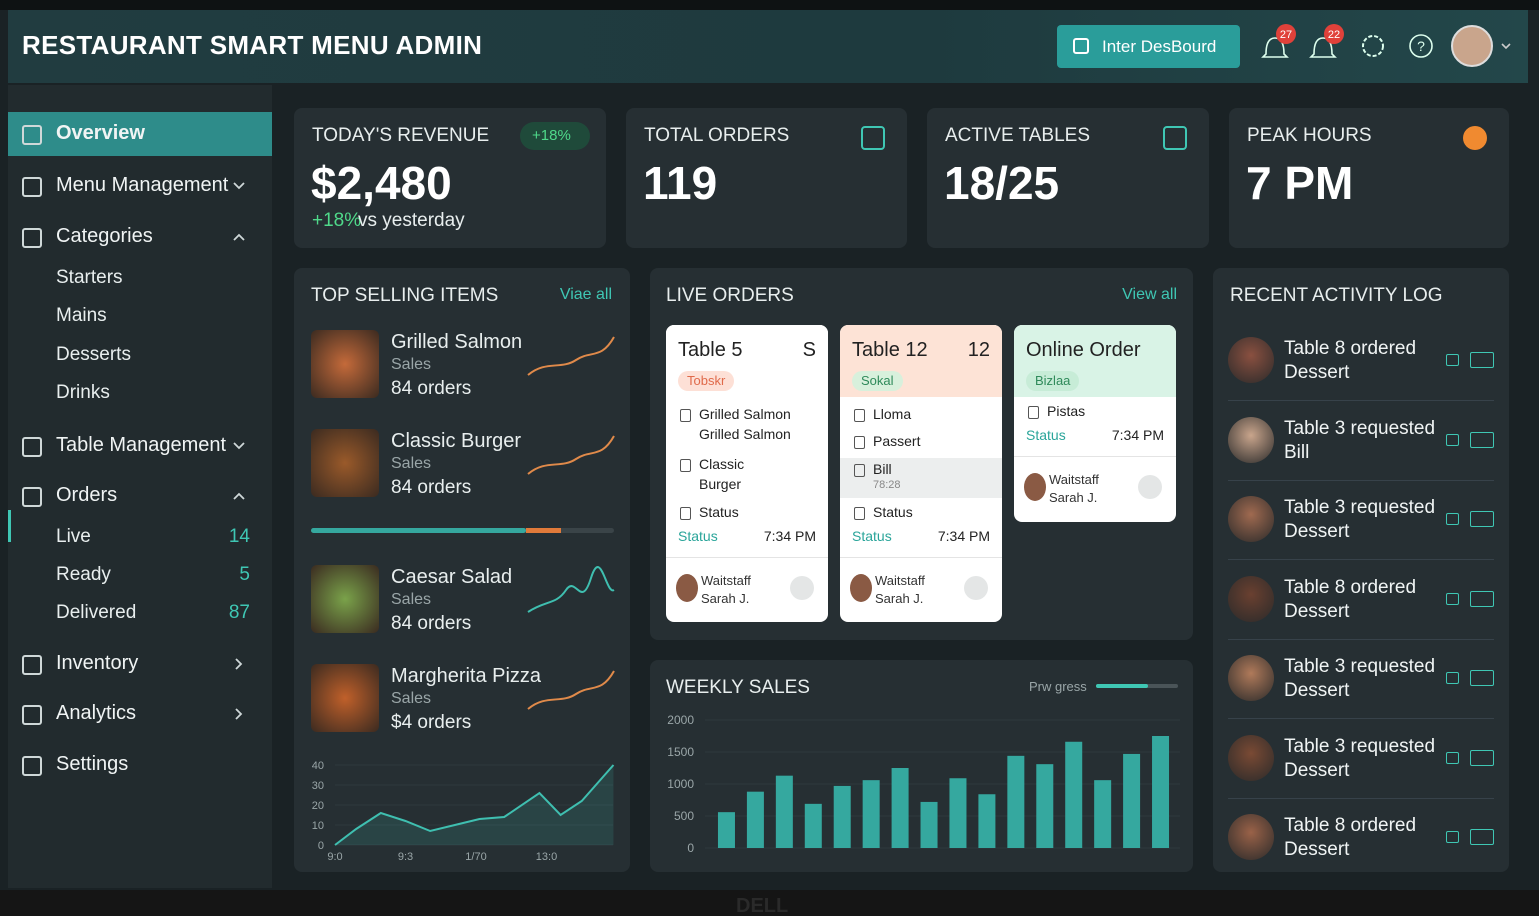  What do you see at coordinates (680, 784) in the screenshot?
I see `y-tick-label: 1000` at bounding box center [680, 784].